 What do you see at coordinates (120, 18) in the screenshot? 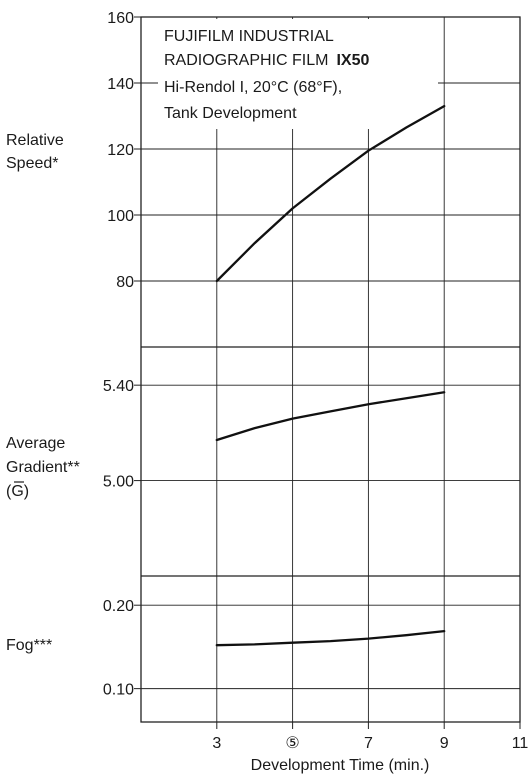
I see `y-tick-label: 160` at bounding box center [120, 18].